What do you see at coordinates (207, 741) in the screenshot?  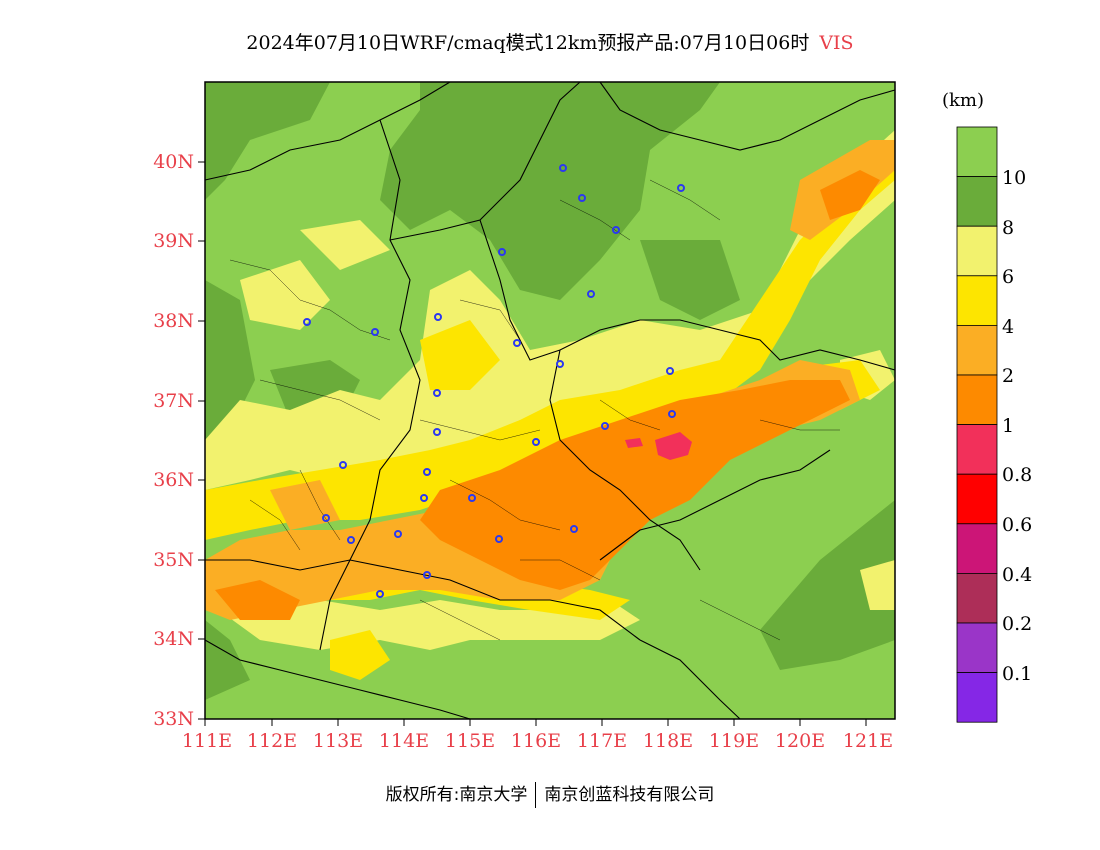 I see `lon-label: 111E` at bounding box center [207, 741].